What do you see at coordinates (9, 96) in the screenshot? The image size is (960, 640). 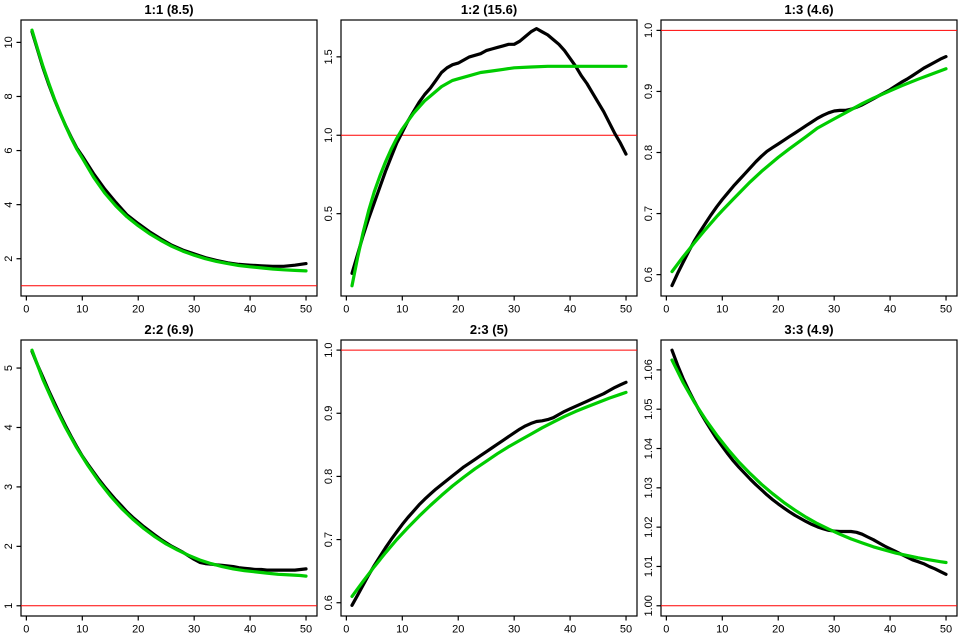 I see `y-tick-label: 8` at bounding box center [9, 96].